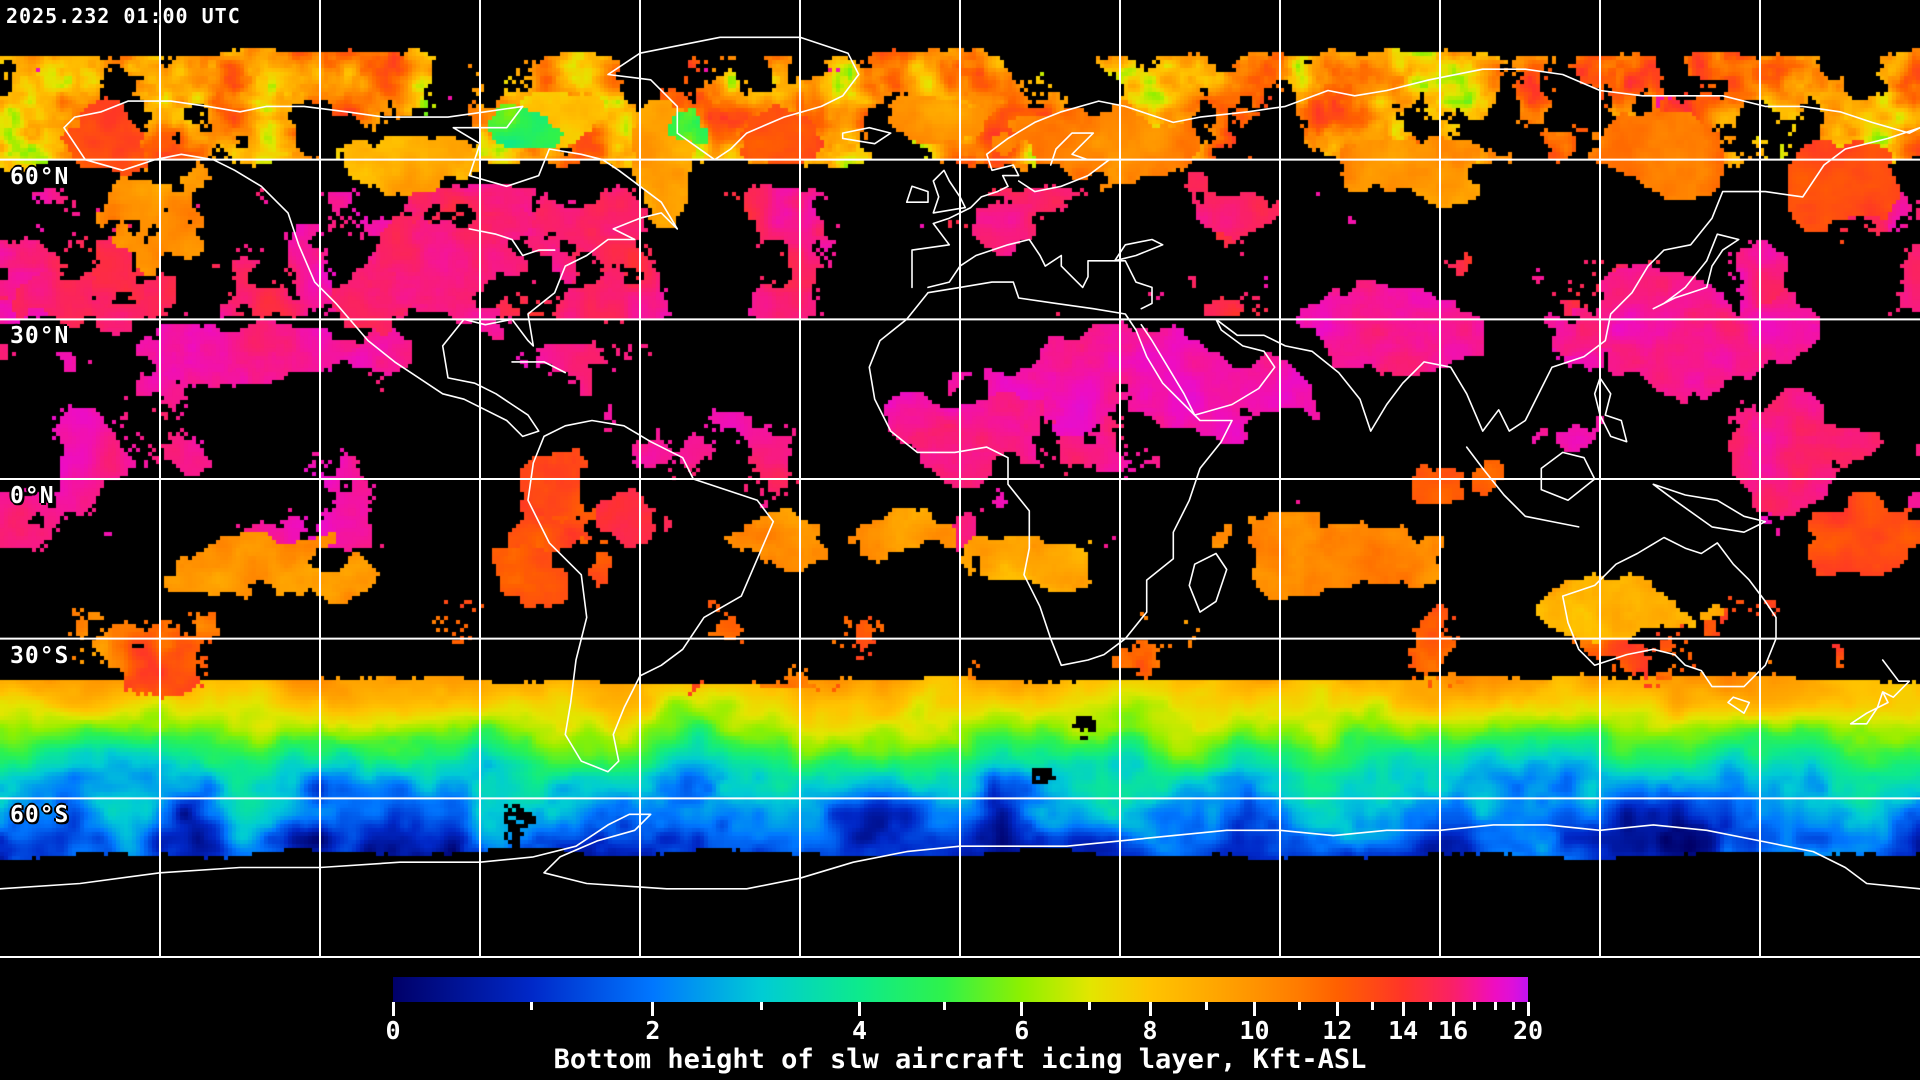  I want to click on colorbar-tick-label: 14, so click(1403, 1030).